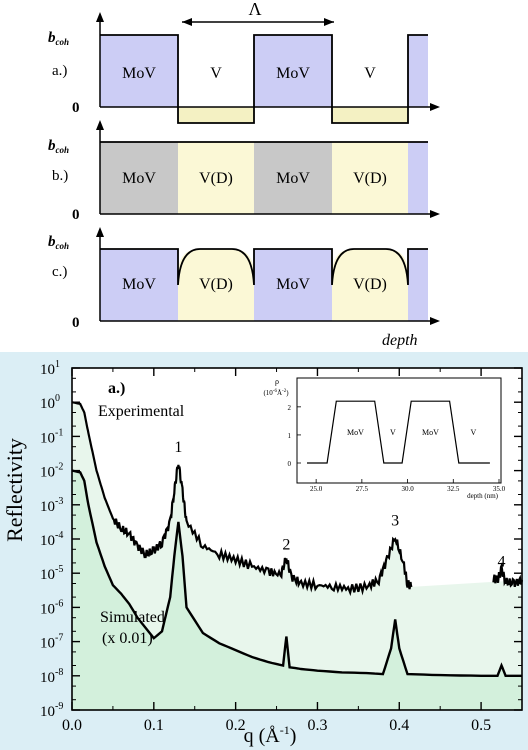 Image resolution: width=528 pixels, height=750 pixels. Describe the element at coordinates (72, 725) in the screenshot. I see `x-tick-label: 0.0` at that location.